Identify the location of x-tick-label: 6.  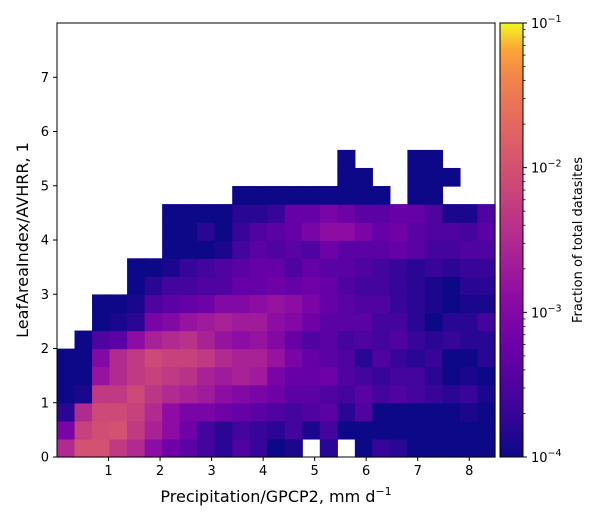
(366, 471).